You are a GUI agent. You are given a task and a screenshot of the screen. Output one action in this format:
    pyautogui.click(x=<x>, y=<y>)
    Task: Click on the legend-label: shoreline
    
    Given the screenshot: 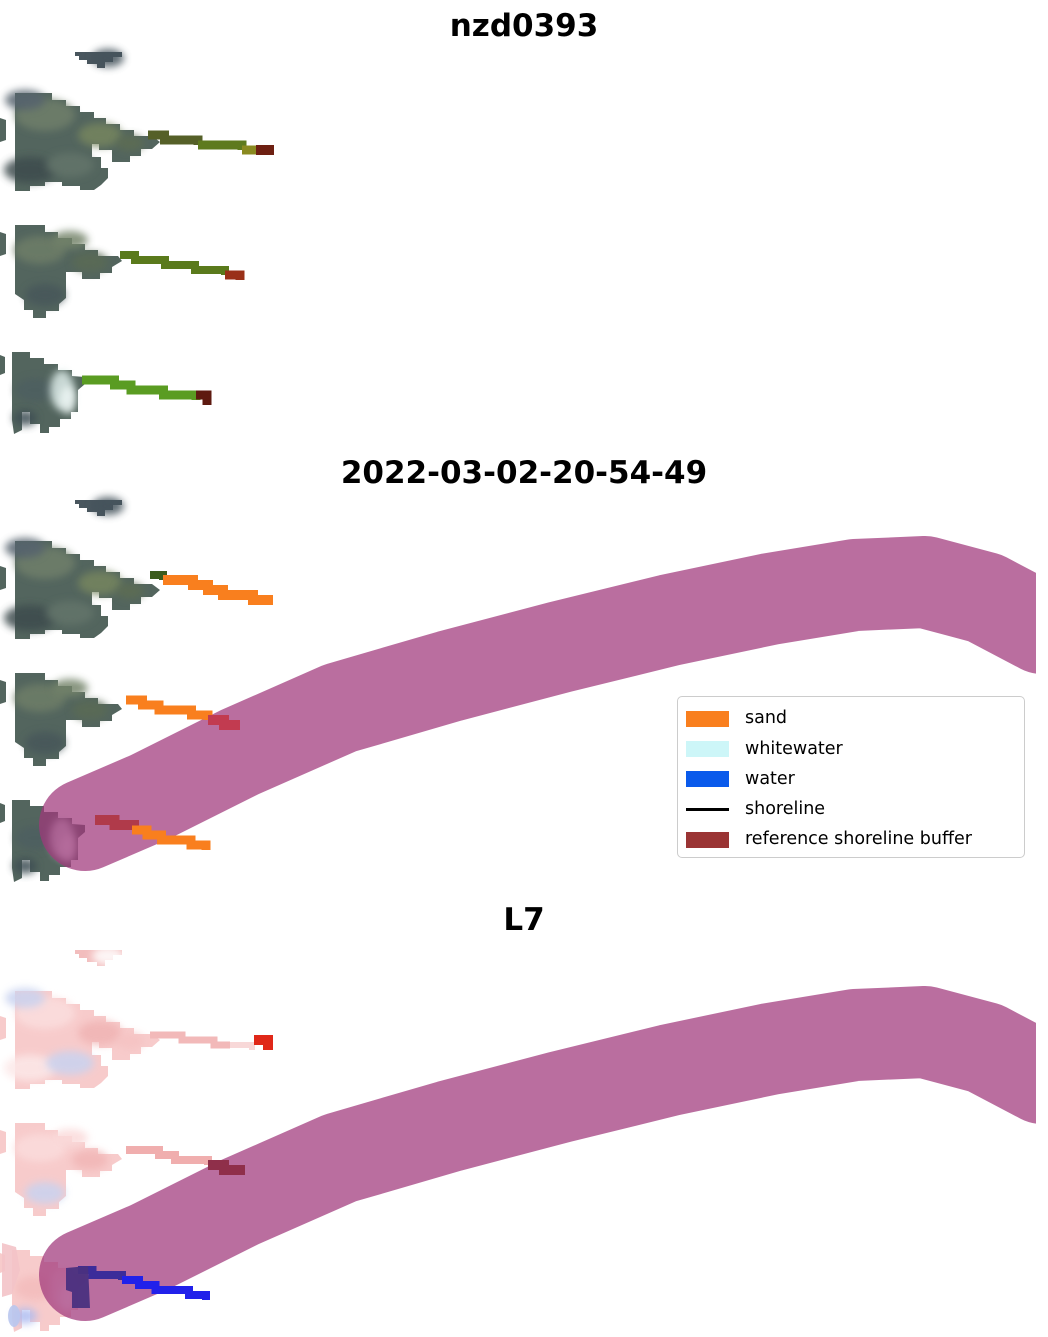 What is the action you would take?
    pyautogui.click(x=785, y=808)
    